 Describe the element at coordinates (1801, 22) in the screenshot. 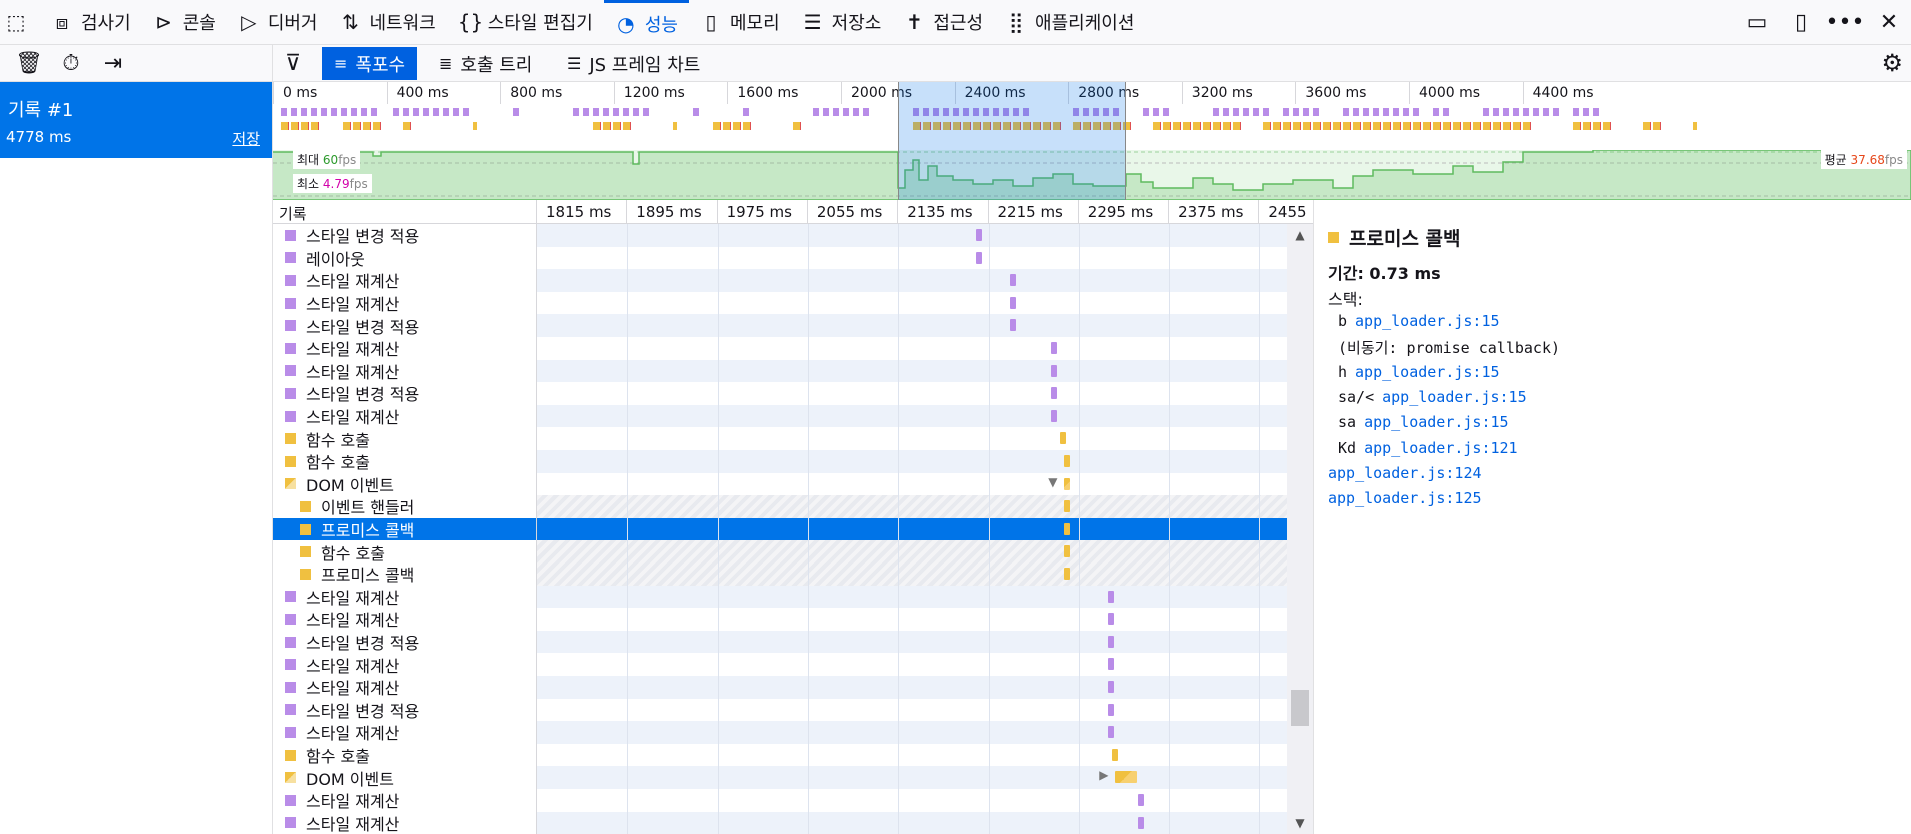

I see `responsive-mode-icon: ▯` at that location.